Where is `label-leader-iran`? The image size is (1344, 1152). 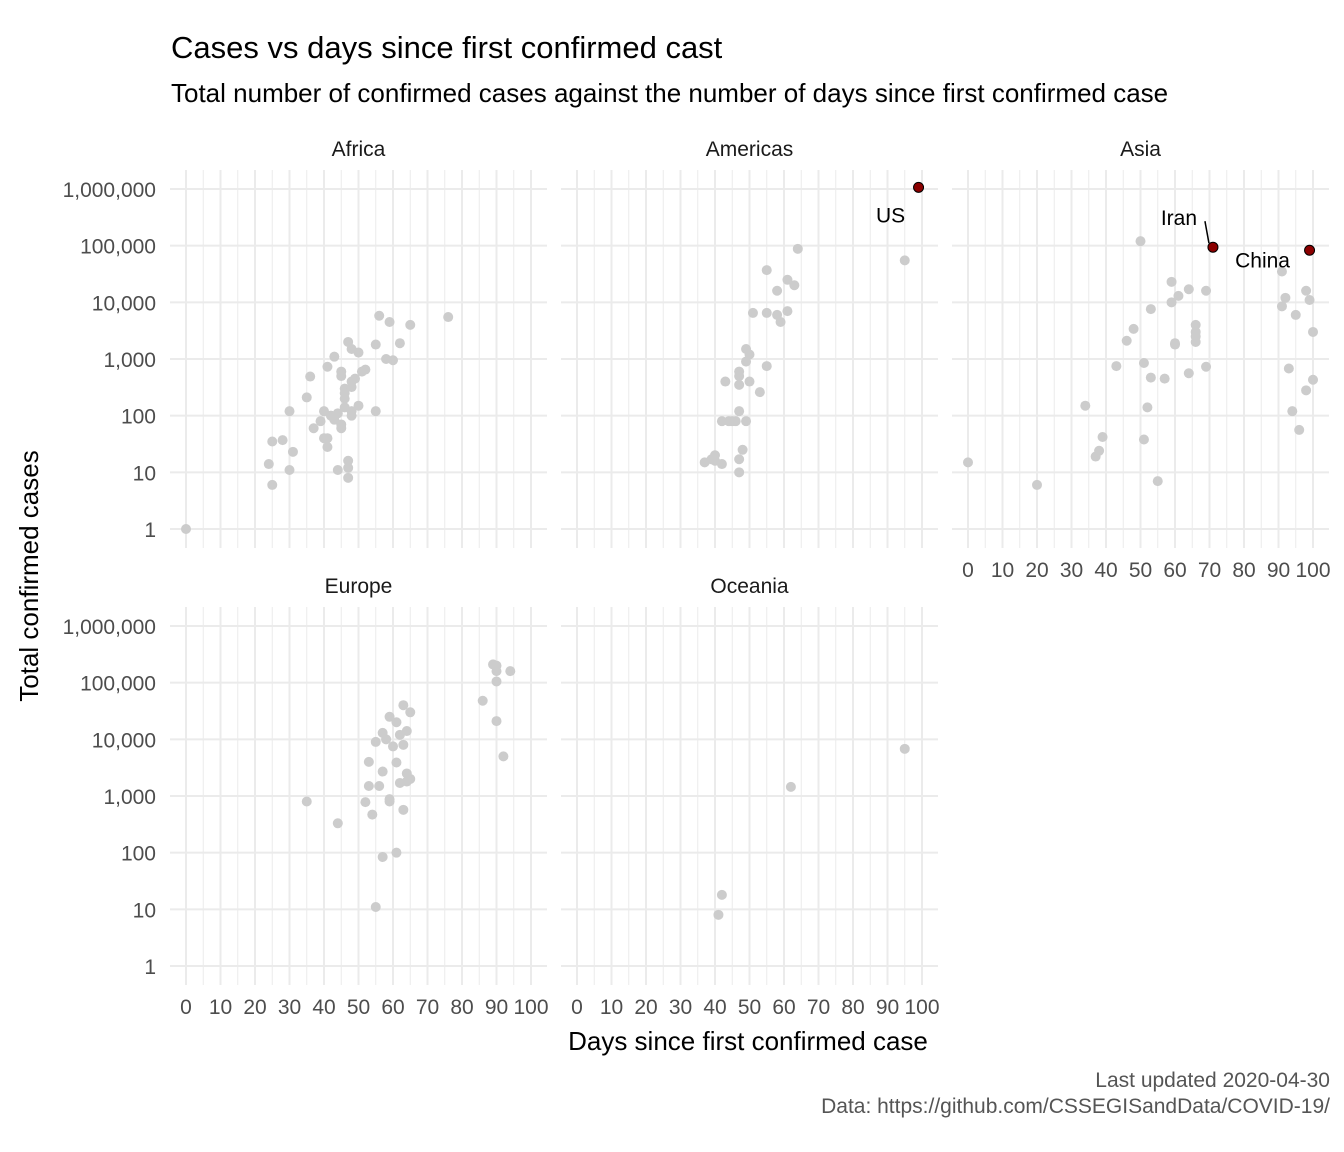 label-leader-iran is located at coordinates (1207, 232).